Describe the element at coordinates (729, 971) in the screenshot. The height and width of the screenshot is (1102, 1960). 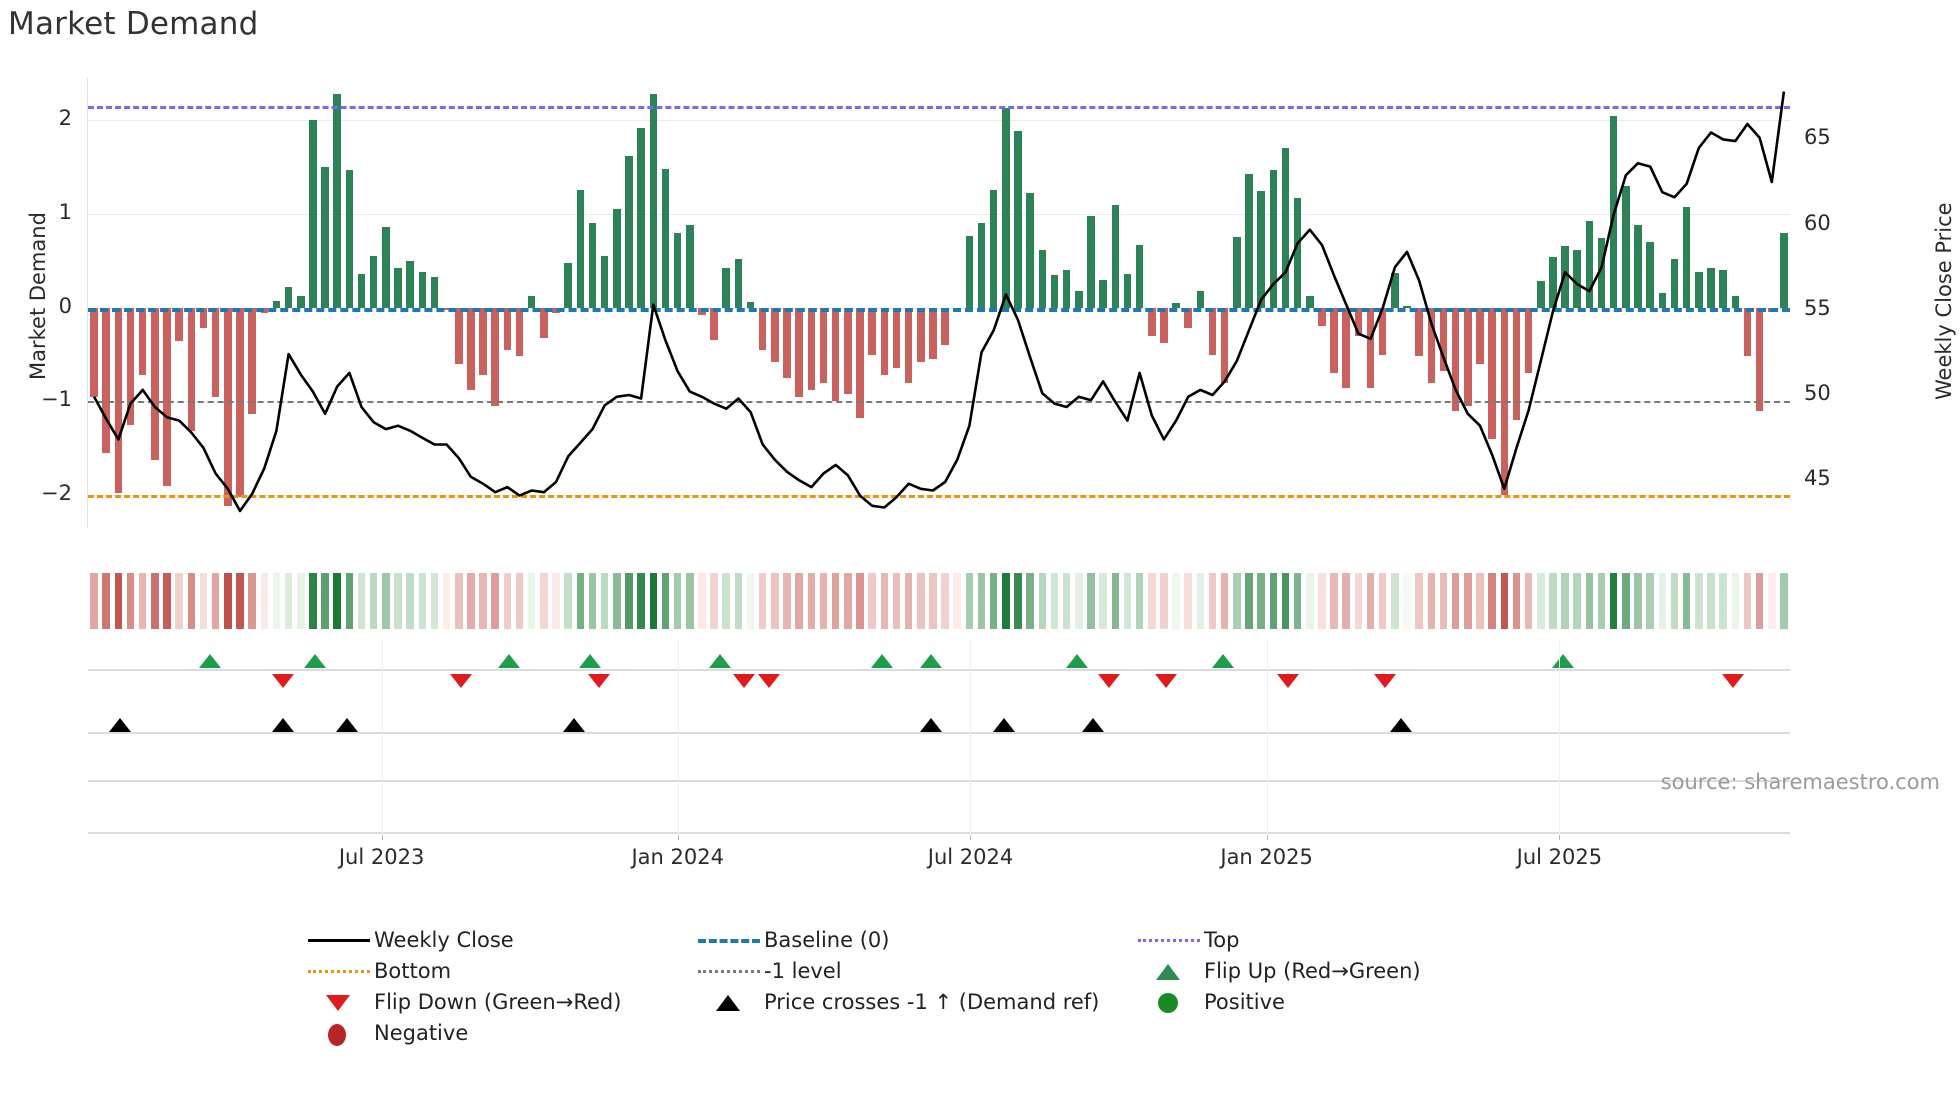
I see `dotted-line-grey-icon` at that location.